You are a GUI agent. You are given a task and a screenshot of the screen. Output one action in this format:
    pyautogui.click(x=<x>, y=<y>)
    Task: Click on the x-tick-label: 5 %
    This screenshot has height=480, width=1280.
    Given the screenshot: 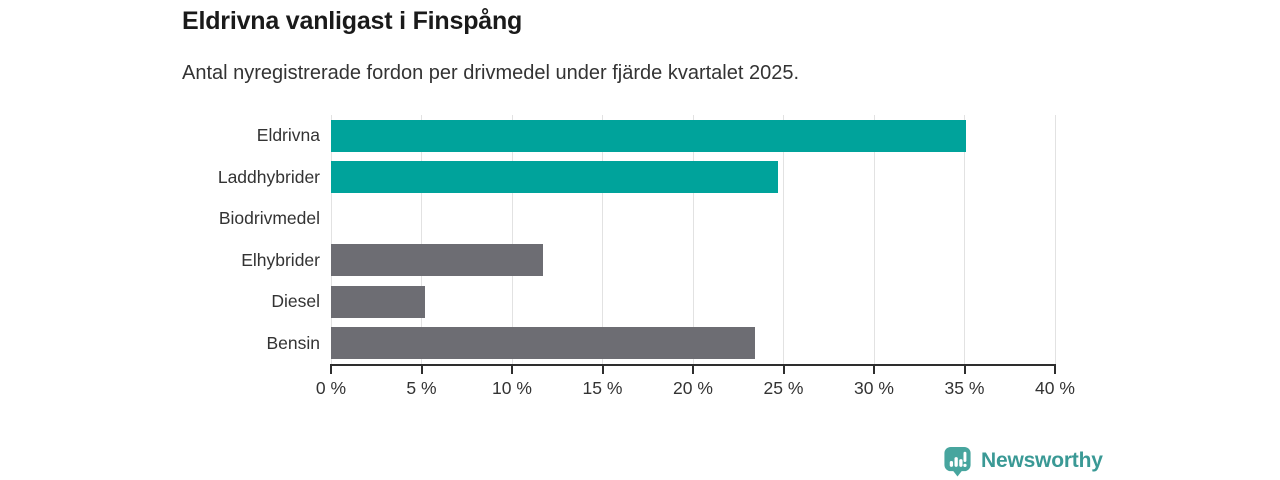 What is the action you would take?
    pyautogui.click(x=421, y=388)
    